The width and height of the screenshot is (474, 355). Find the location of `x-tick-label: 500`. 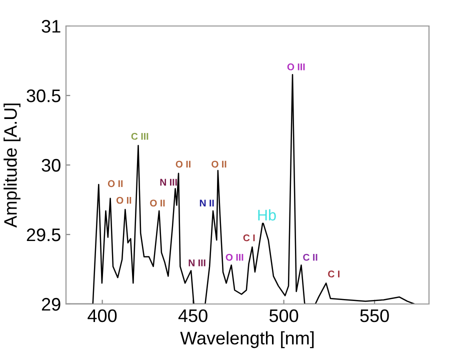

x-tick-label: 500 is located at coordinates (283, 315).